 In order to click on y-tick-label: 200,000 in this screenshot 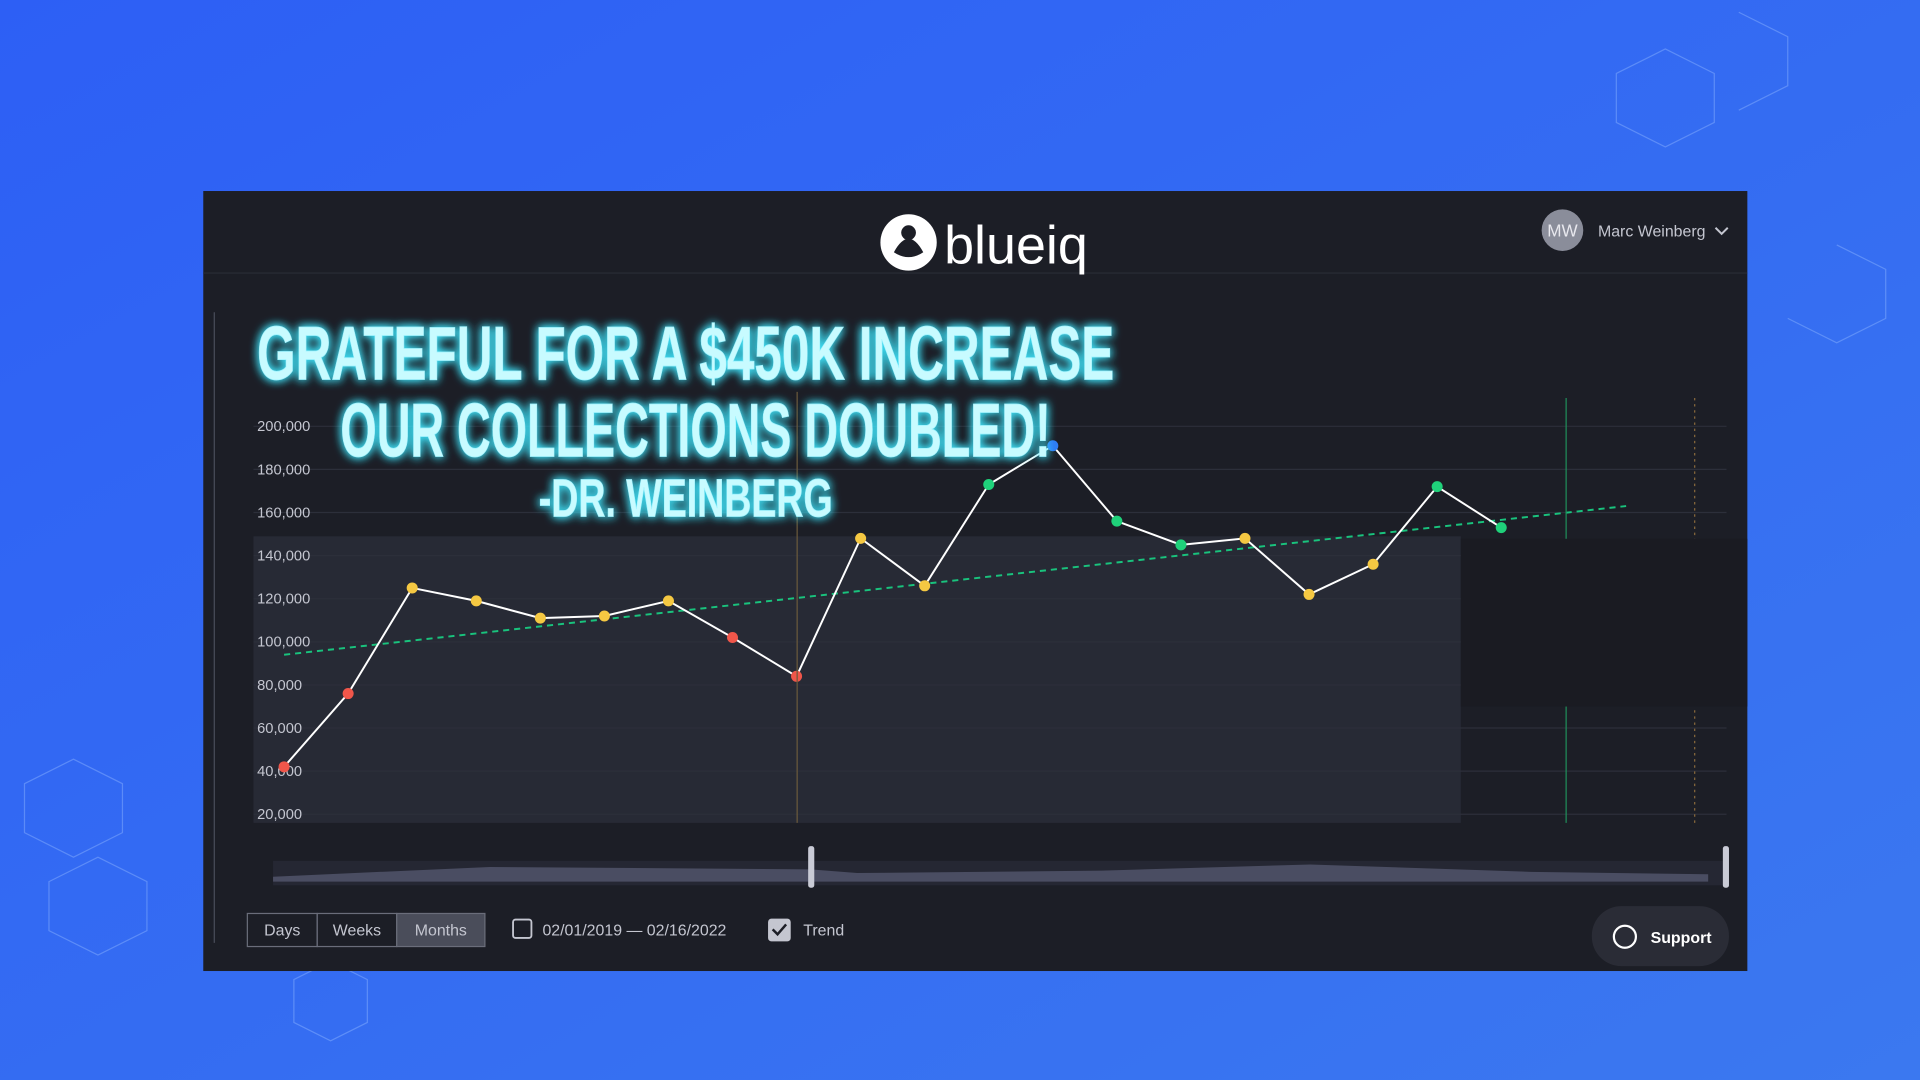, I will do `click(283, 427)`.